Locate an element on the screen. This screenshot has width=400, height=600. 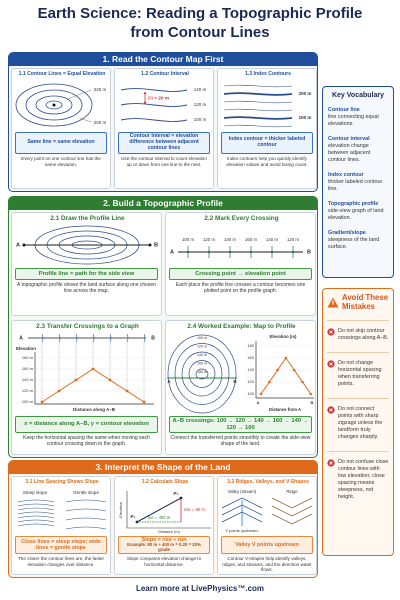
diagram-label: 140 is located at coordinates (250, 369).